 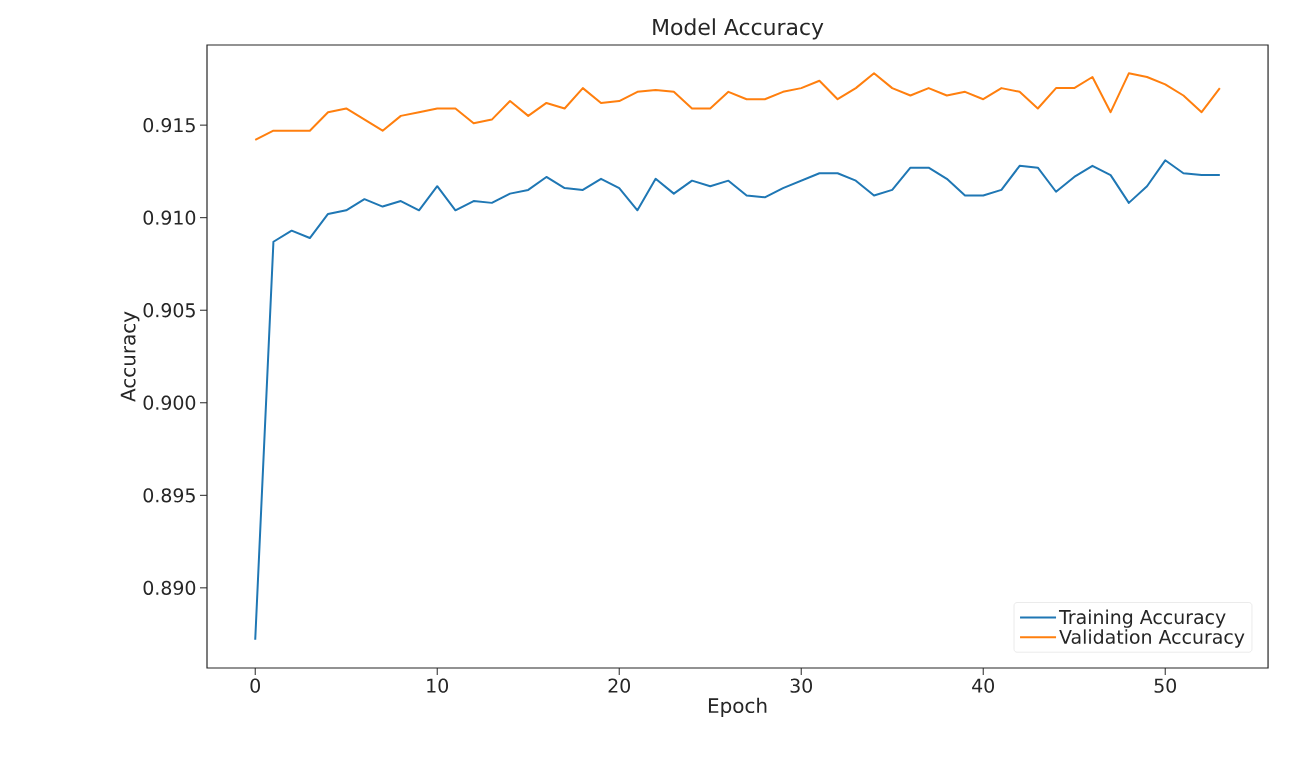 I want to click on y-tick-label: 0.915, so click(x=169, y=125).